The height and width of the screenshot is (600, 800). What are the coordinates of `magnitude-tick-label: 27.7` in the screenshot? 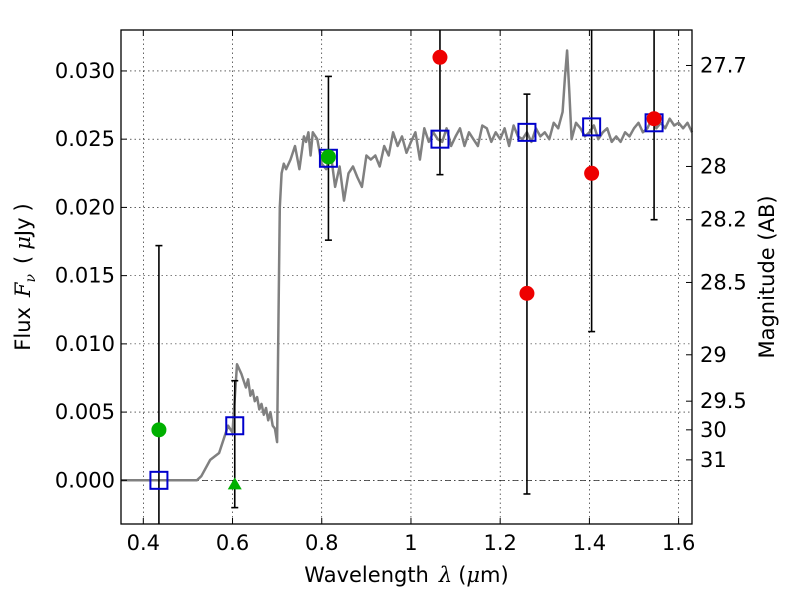 It's located at (723, 65).